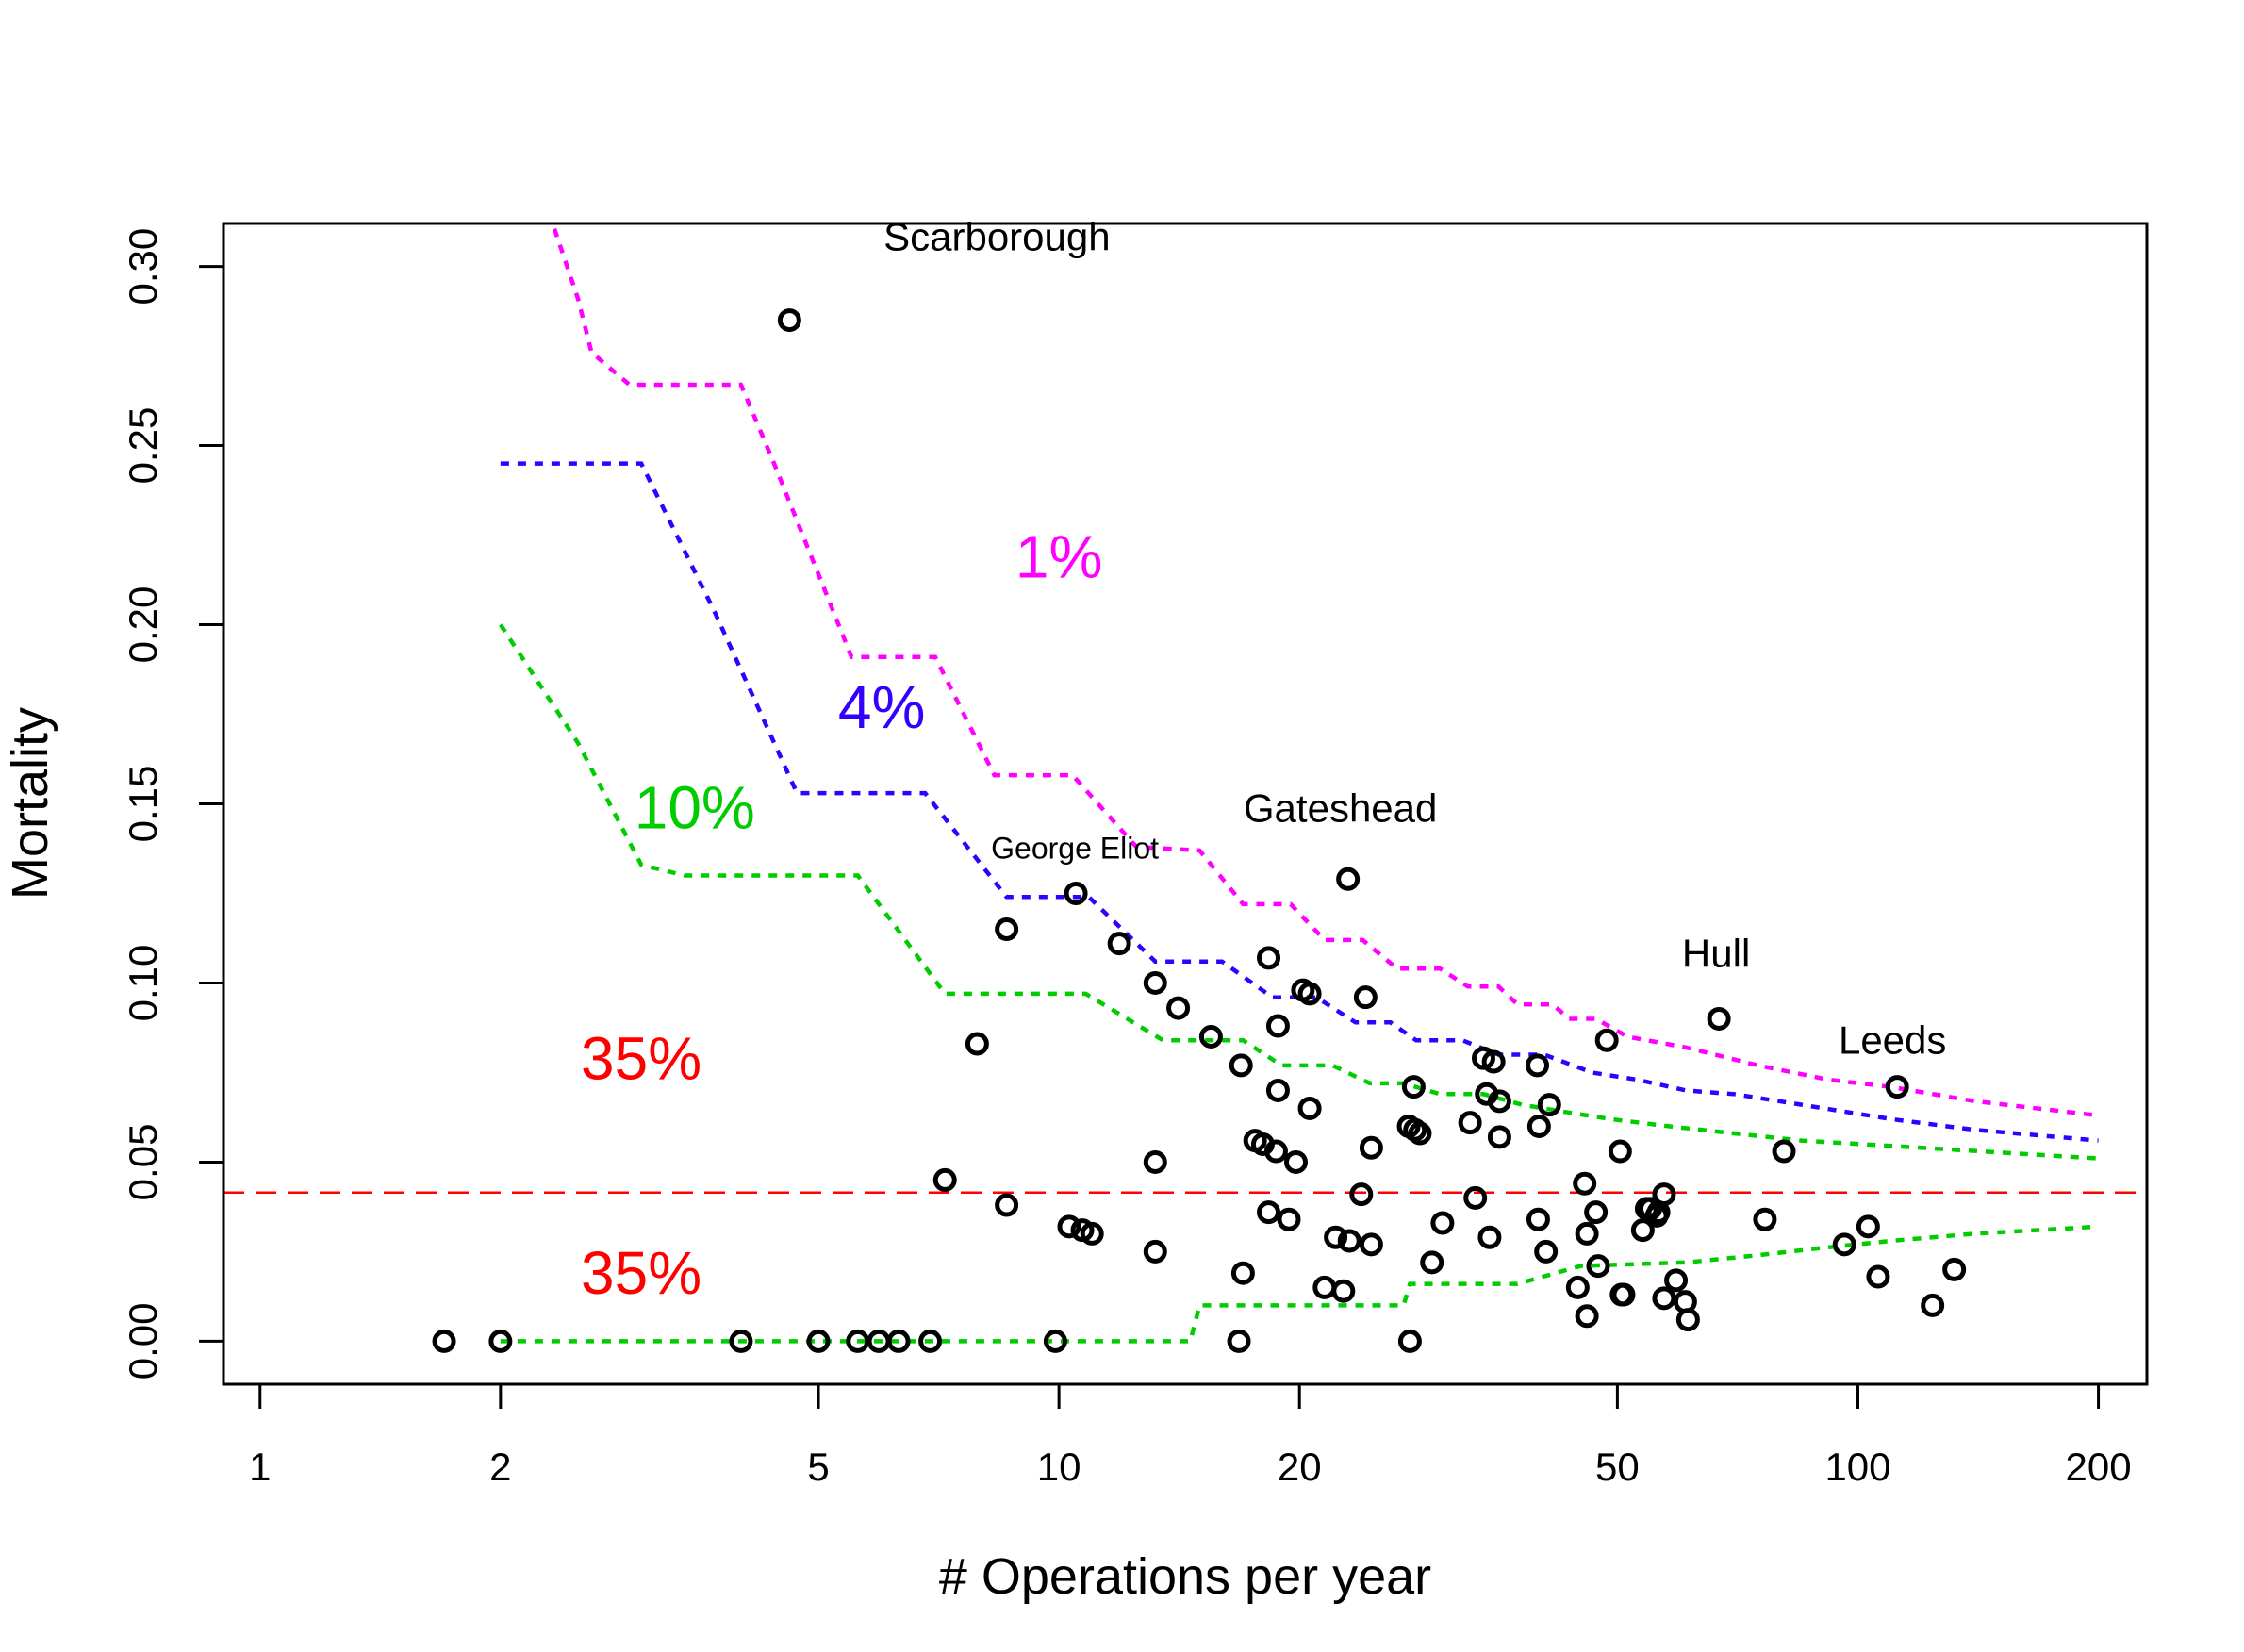  What do you see at coordinates (2099, 1467) in the screenshot?
I see `x-tick-label: 200` at bounding box center [2099, 1467].